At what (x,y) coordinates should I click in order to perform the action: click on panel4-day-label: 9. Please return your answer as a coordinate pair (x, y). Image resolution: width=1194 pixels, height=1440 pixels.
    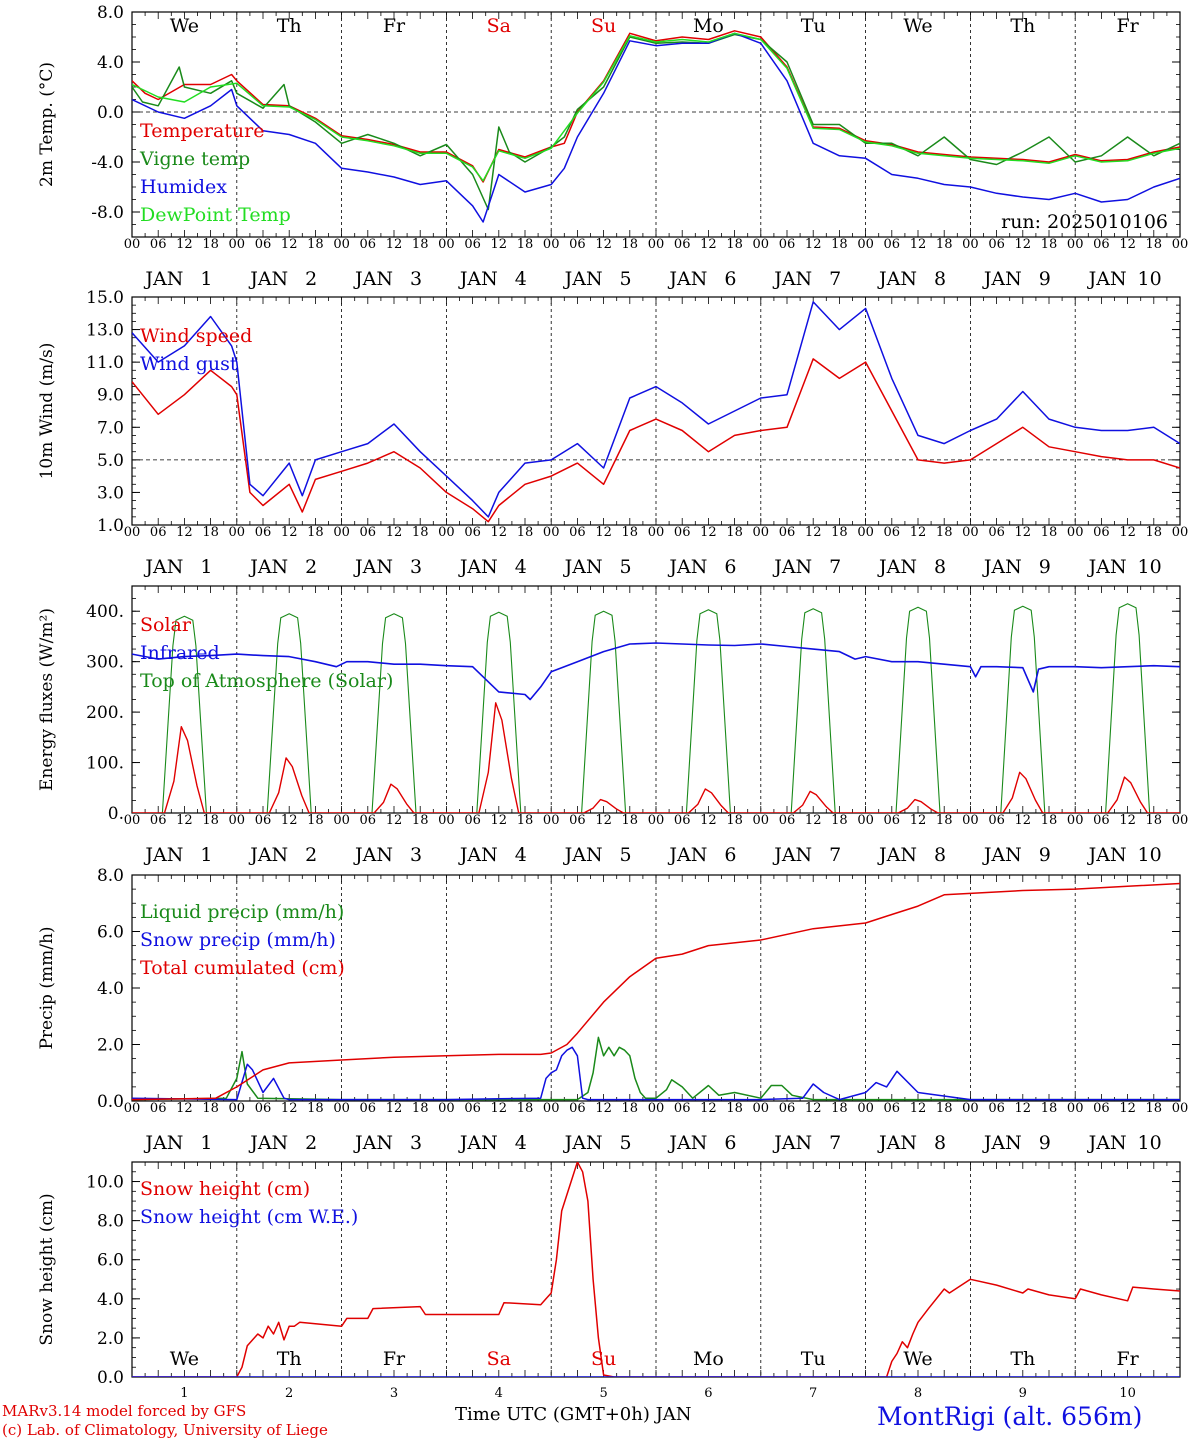
    Looking at the image, I should click on (1045, 1143).